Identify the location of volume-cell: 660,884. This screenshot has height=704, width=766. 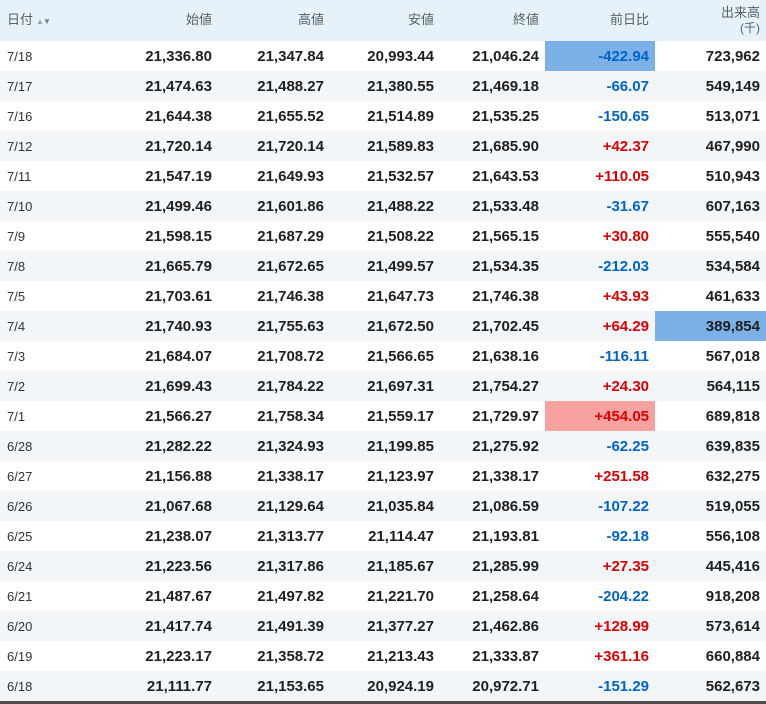
(732, 656).